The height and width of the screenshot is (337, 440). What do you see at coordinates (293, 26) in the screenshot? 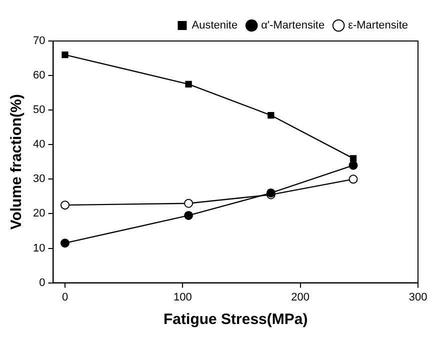
I see `legend-label: α'-Martensite` at bounding box center [293, 26].